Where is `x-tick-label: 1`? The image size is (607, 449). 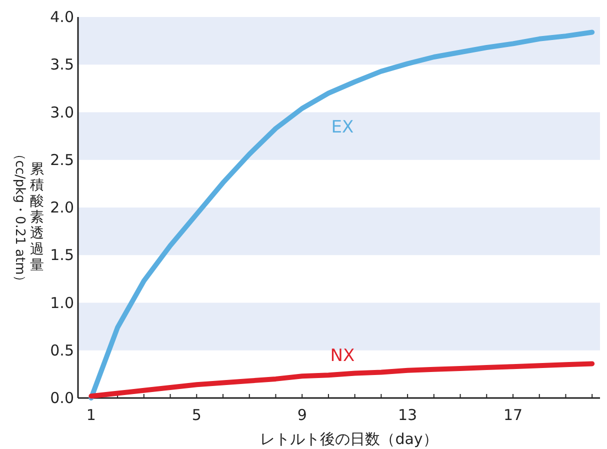 x-tick-label: 1 is located at coordinates (91, 415).